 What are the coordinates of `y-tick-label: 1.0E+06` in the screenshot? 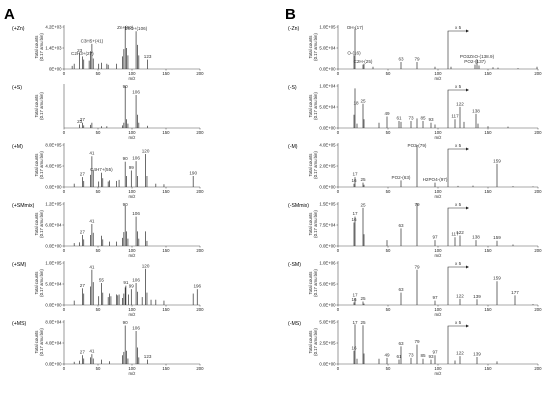 It's located at (327, 263).